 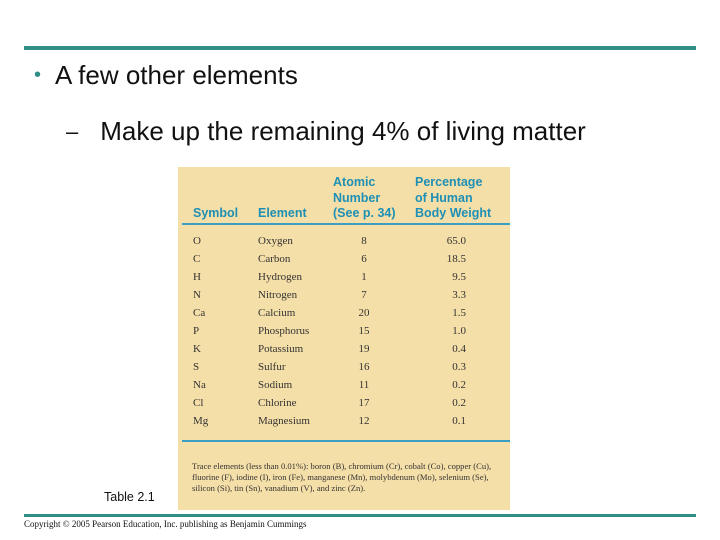 I want to click on table-row: Mg Magnesium 12 0.1, so click(x=329, y=421).